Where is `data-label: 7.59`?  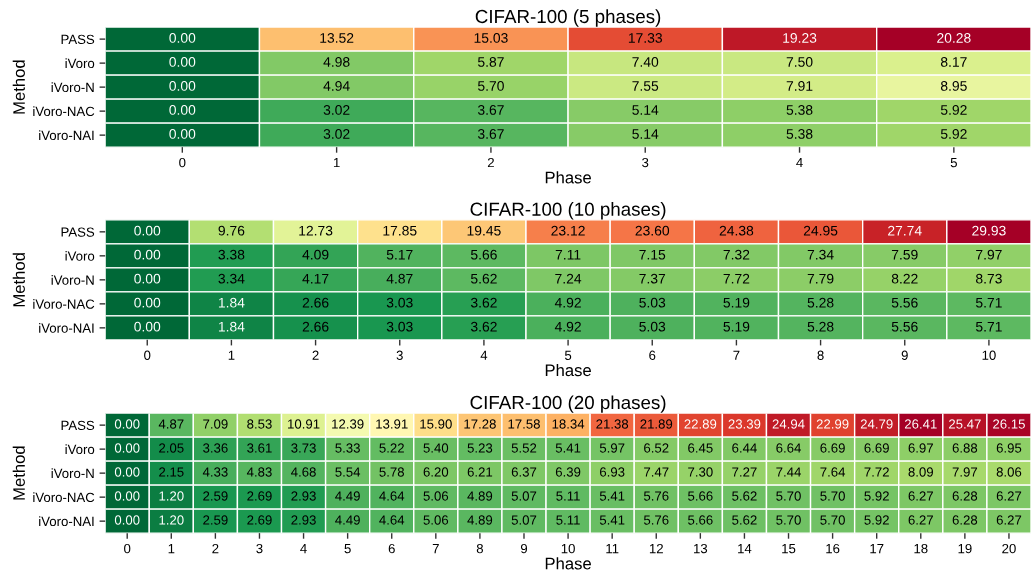
data-label: 7.59 is located at coordinates (904, 254).